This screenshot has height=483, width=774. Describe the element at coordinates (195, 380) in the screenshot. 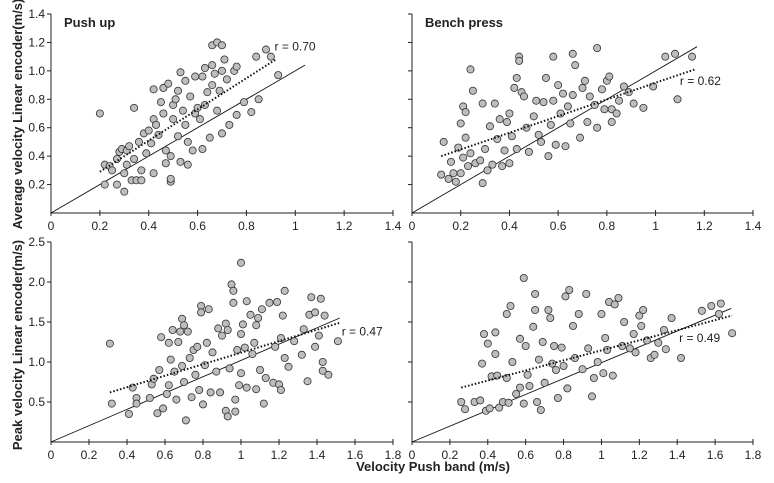

I see `identity-line` at that location.